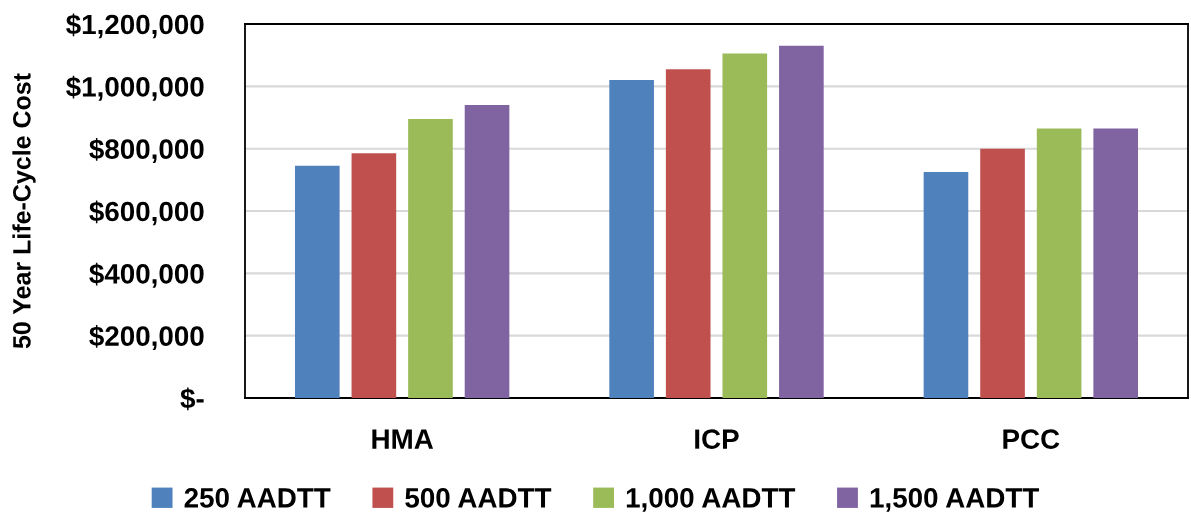 The height and width of the screenshot is (520, 1191). Describe the element at coordinates (24, 211) in the screenshot. I see `y-axis-title: 50 Year Life-Cycle Cost` at that location.